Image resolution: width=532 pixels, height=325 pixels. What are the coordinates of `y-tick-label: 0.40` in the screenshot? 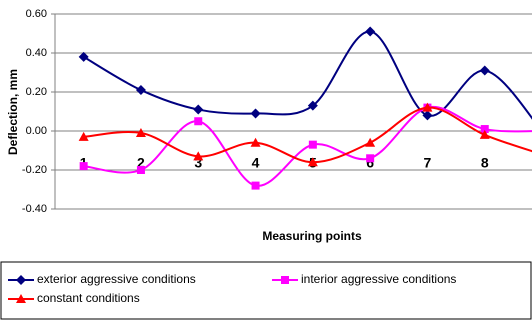 It's located at (36, 53).